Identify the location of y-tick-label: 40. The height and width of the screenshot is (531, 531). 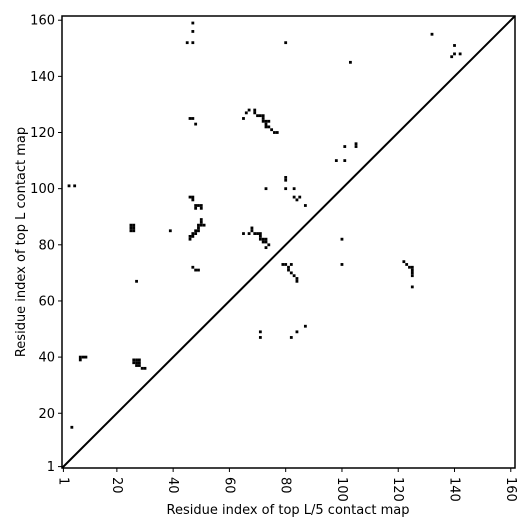
(46, 358).